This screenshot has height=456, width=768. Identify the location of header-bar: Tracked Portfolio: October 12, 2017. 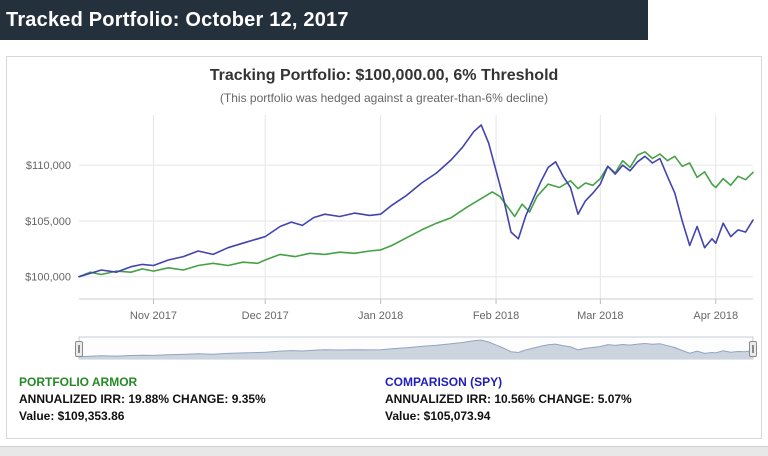
(324, 20).